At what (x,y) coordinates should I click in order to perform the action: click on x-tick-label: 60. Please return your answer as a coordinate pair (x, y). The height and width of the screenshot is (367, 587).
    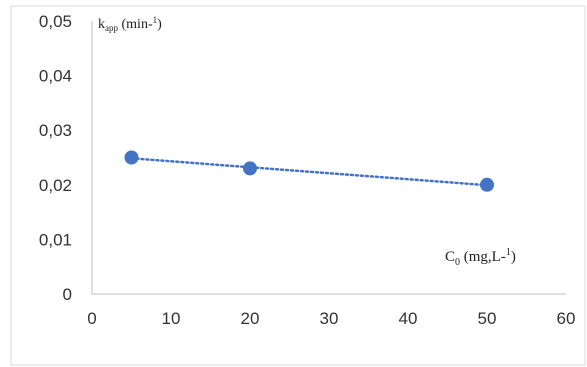
    Looking at the image, I should click on (566, 318).